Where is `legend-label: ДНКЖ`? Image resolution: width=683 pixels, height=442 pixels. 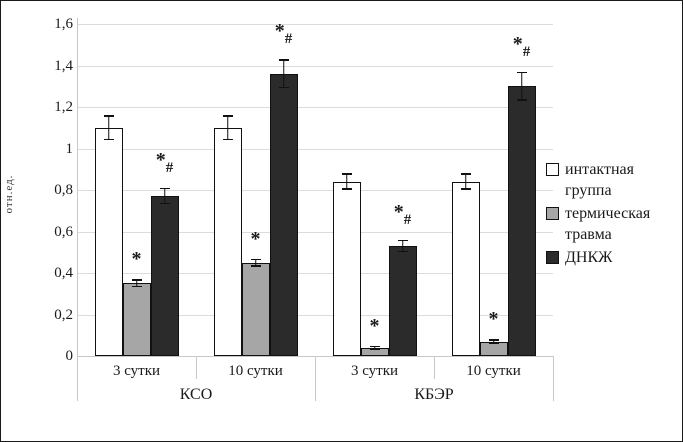 legend-label: ДНКЖ is located at coordinates (589, 257).